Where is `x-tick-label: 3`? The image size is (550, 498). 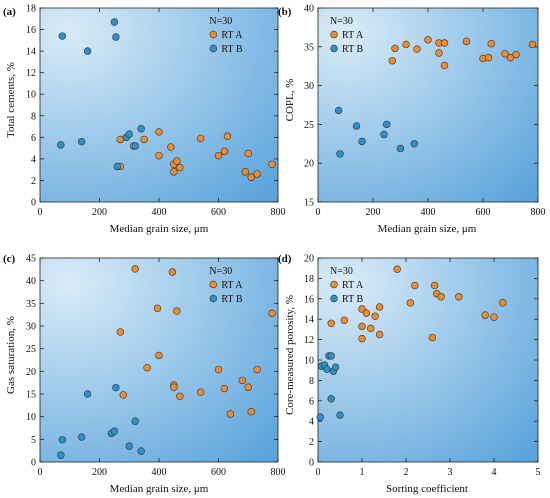
x-tick-label: 3 is located at coordinates (450, 472).